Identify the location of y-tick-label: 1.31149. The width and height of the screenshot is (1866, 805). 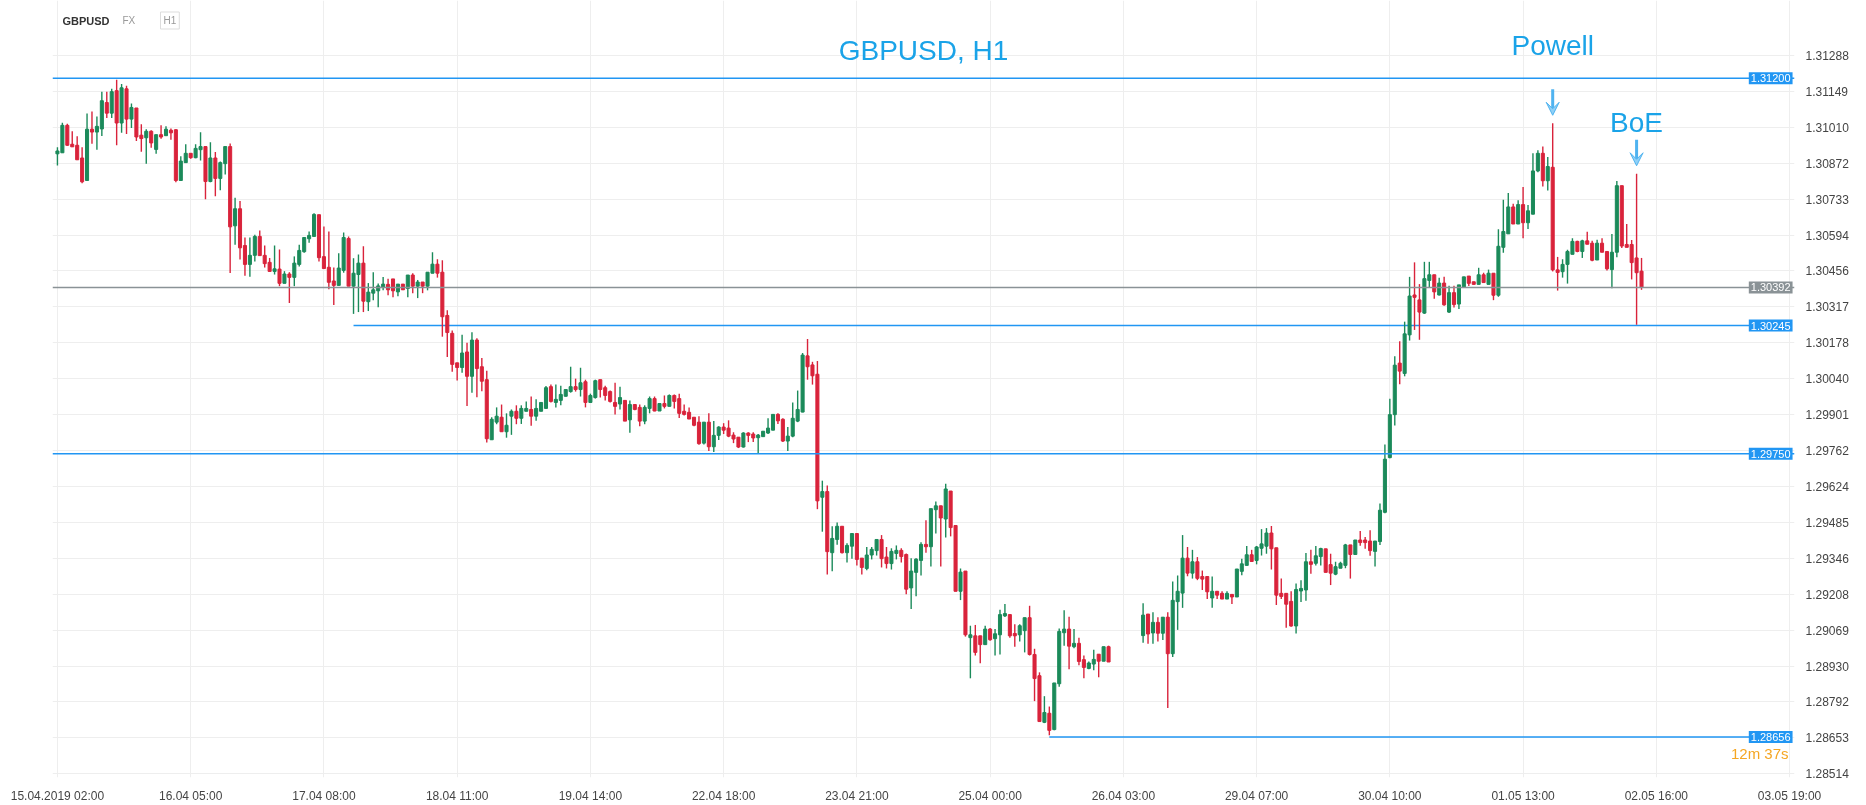
(1827, 91).